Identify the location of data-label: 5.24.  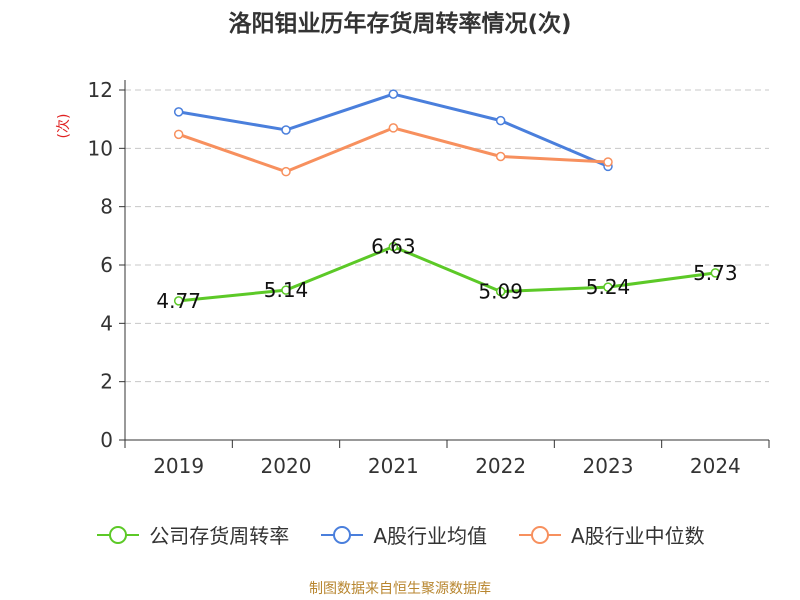
(608, 287).